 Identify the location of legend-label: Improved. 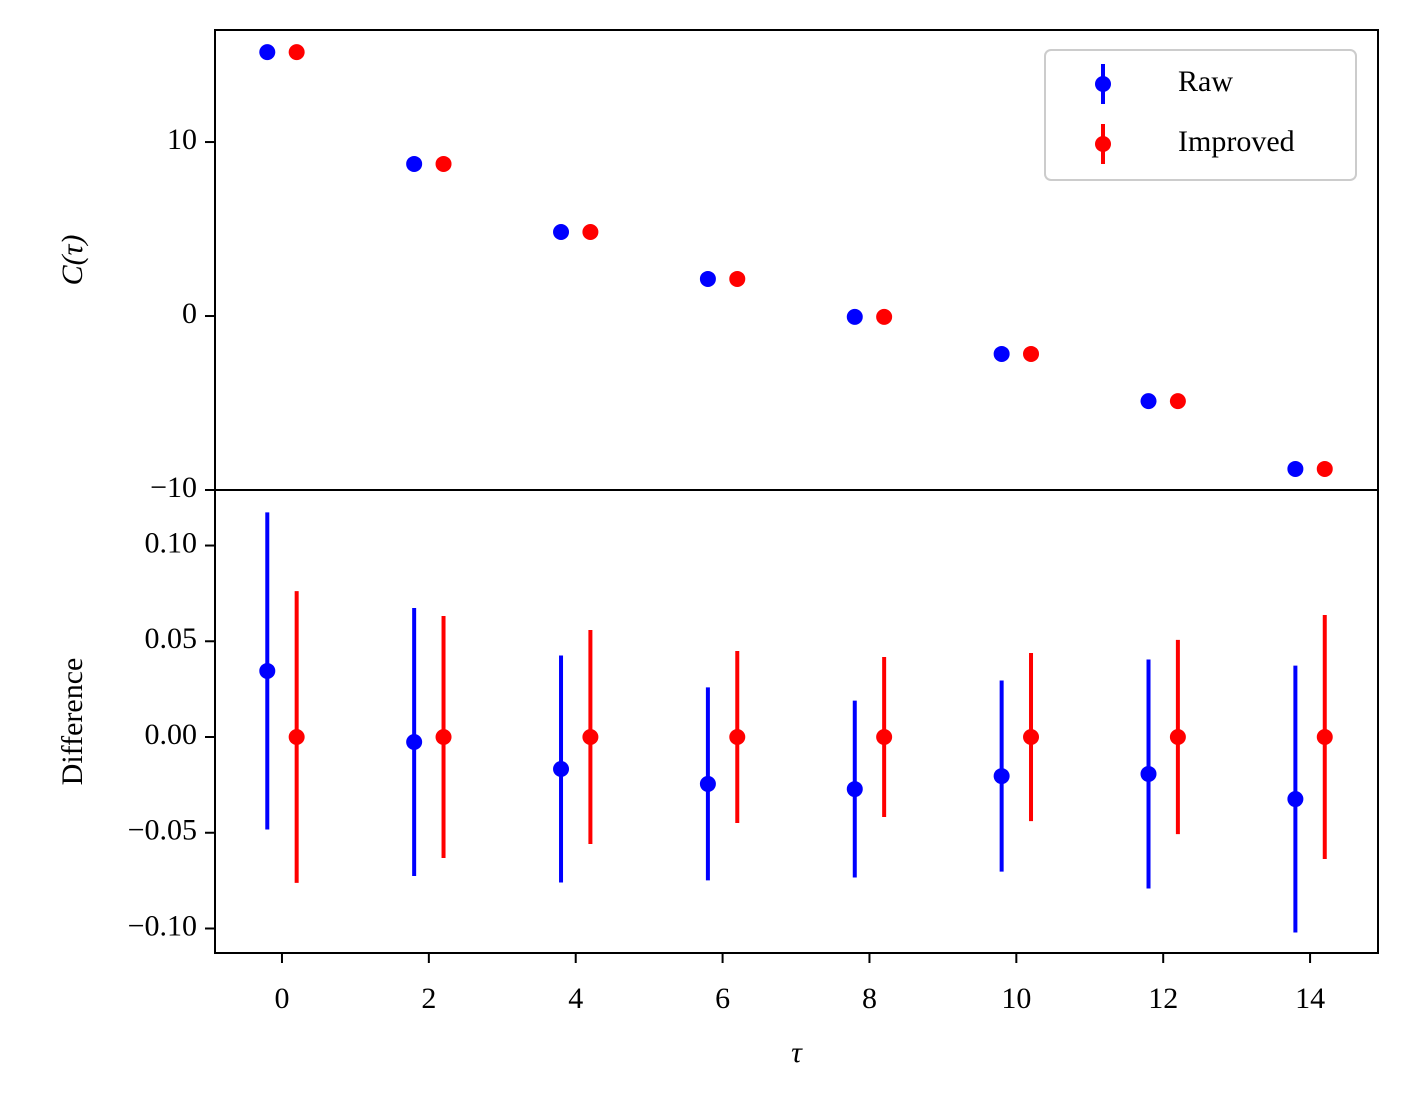
(1236, 141).